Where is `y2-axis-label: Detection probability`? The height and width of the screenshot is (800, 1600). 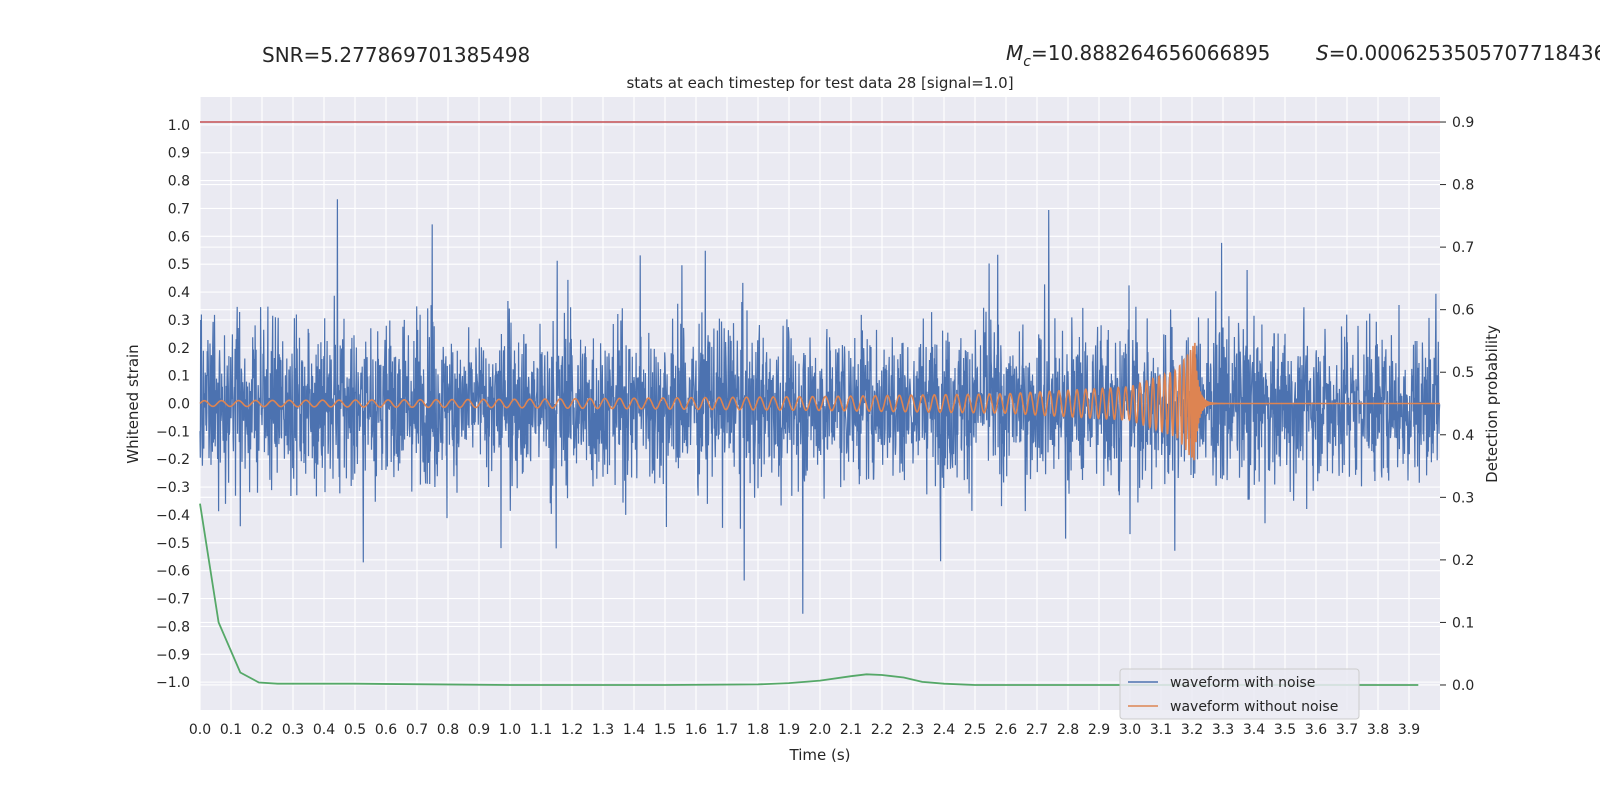
y2-axis-label: Detection probability is located at coordinates (1492, 404).